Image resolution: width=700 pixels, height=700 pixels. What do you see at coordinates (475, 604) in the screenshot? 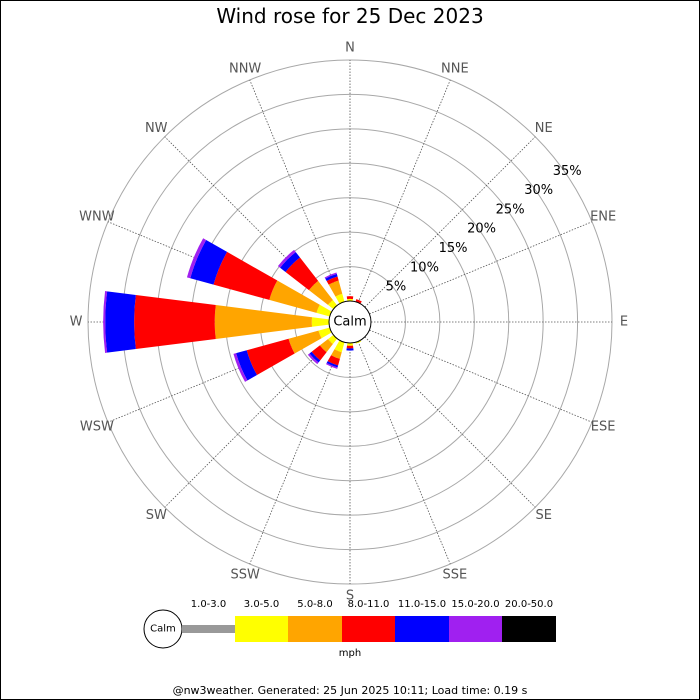
I see `legend-label-6: 15.0-20.0` at bounding box center [475, 604].